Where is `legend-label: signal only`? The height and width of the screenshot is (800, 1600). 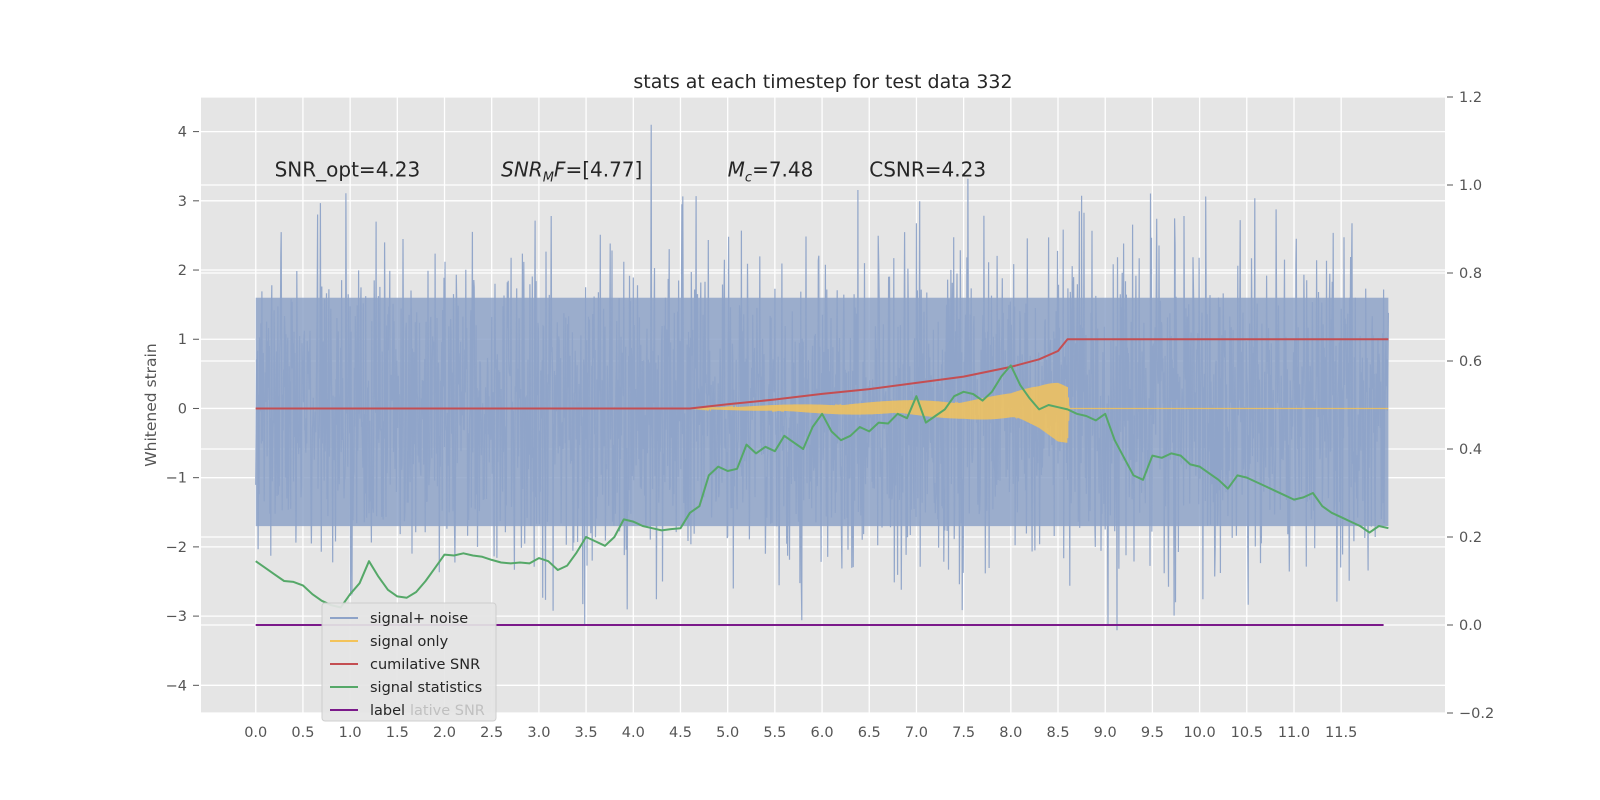 legend-label: signal only is located at coordinates (409, 642).